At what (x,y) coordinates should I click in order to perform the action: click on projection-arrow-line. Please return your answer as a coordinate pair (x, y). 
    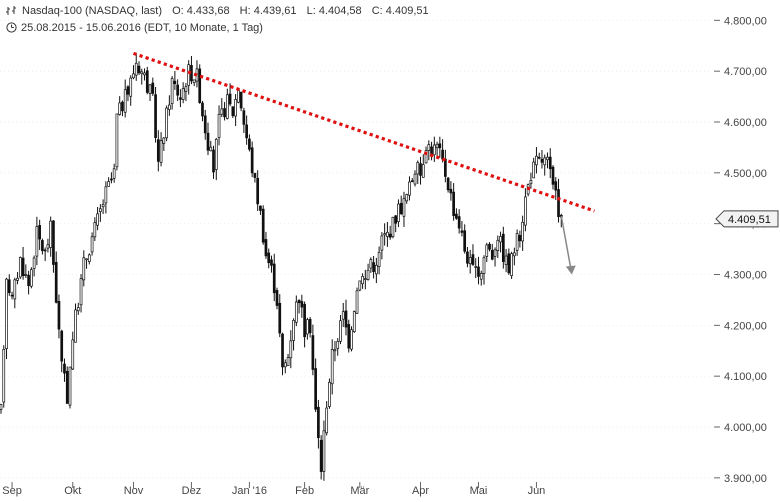
    Looking at the image, I should click on (566, 242).